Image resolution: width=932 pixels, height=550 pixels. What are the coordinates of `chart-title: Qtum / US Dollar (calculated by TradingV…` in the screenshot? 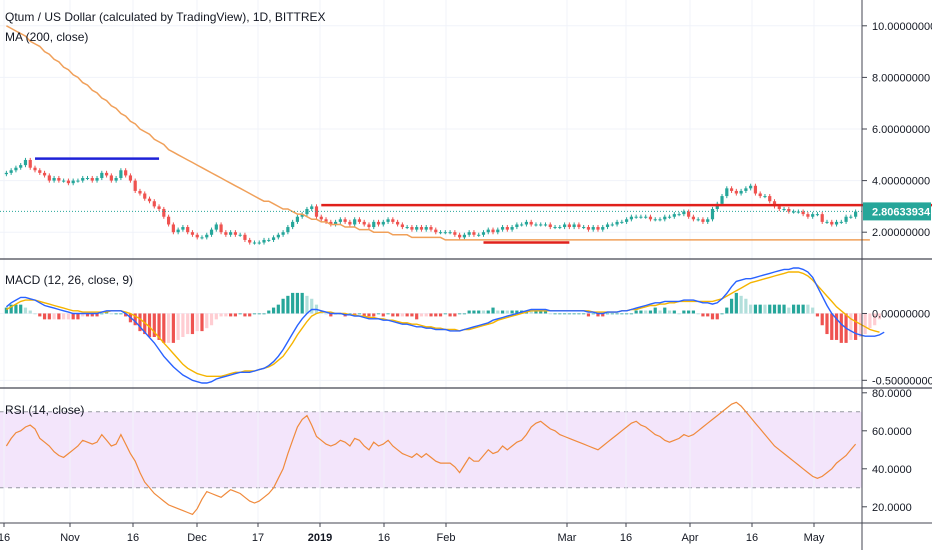 It's located at (165, 17).